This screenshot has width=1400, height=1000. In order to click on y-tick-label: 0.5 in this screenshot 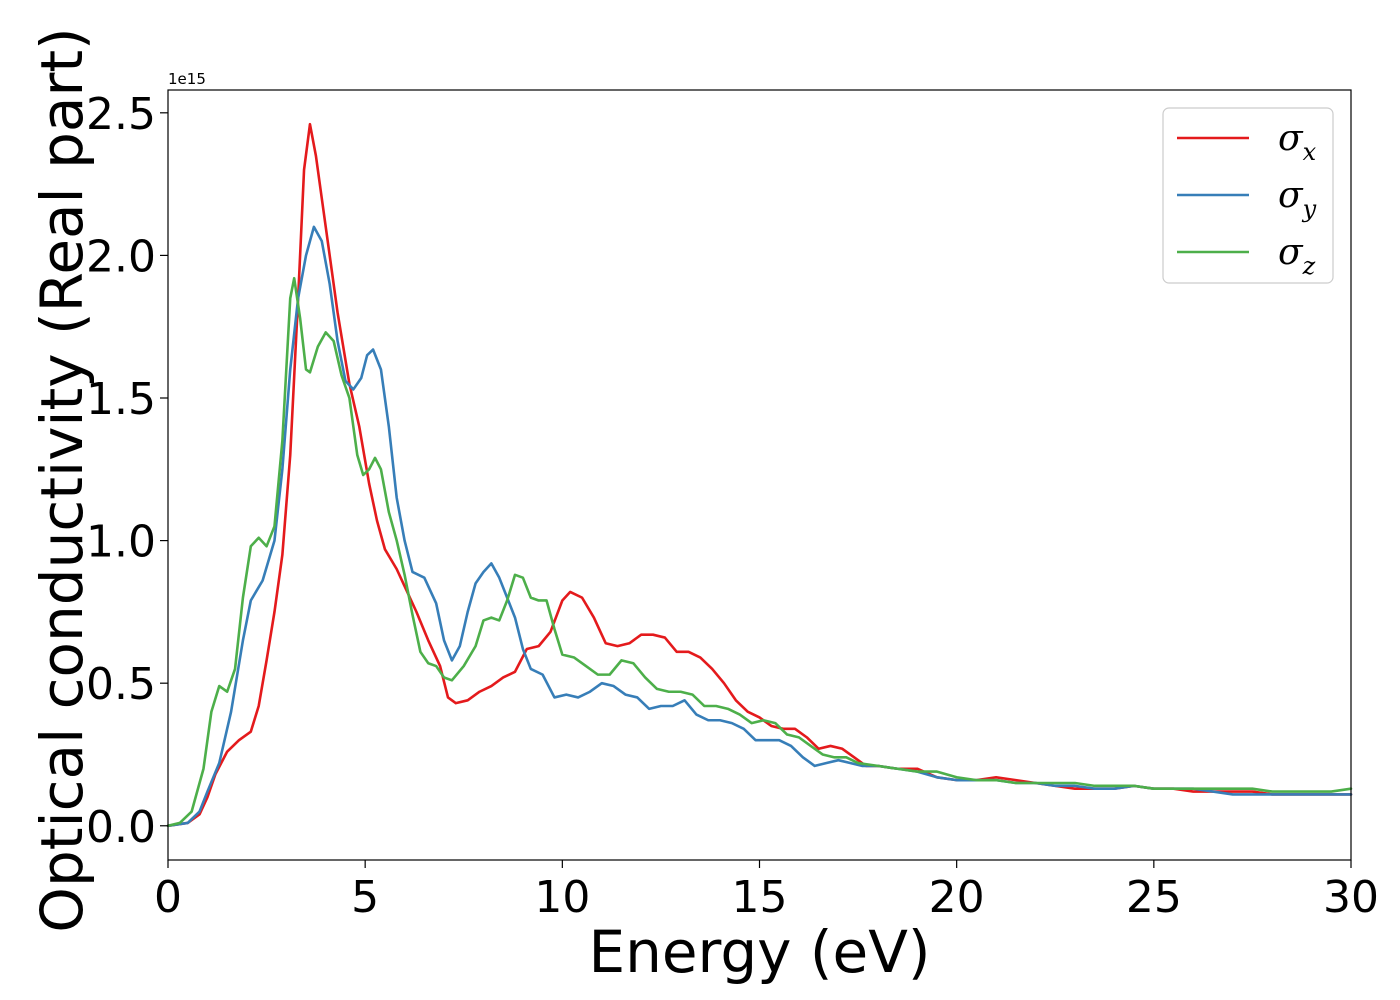, I will do `click(121, 684)`.